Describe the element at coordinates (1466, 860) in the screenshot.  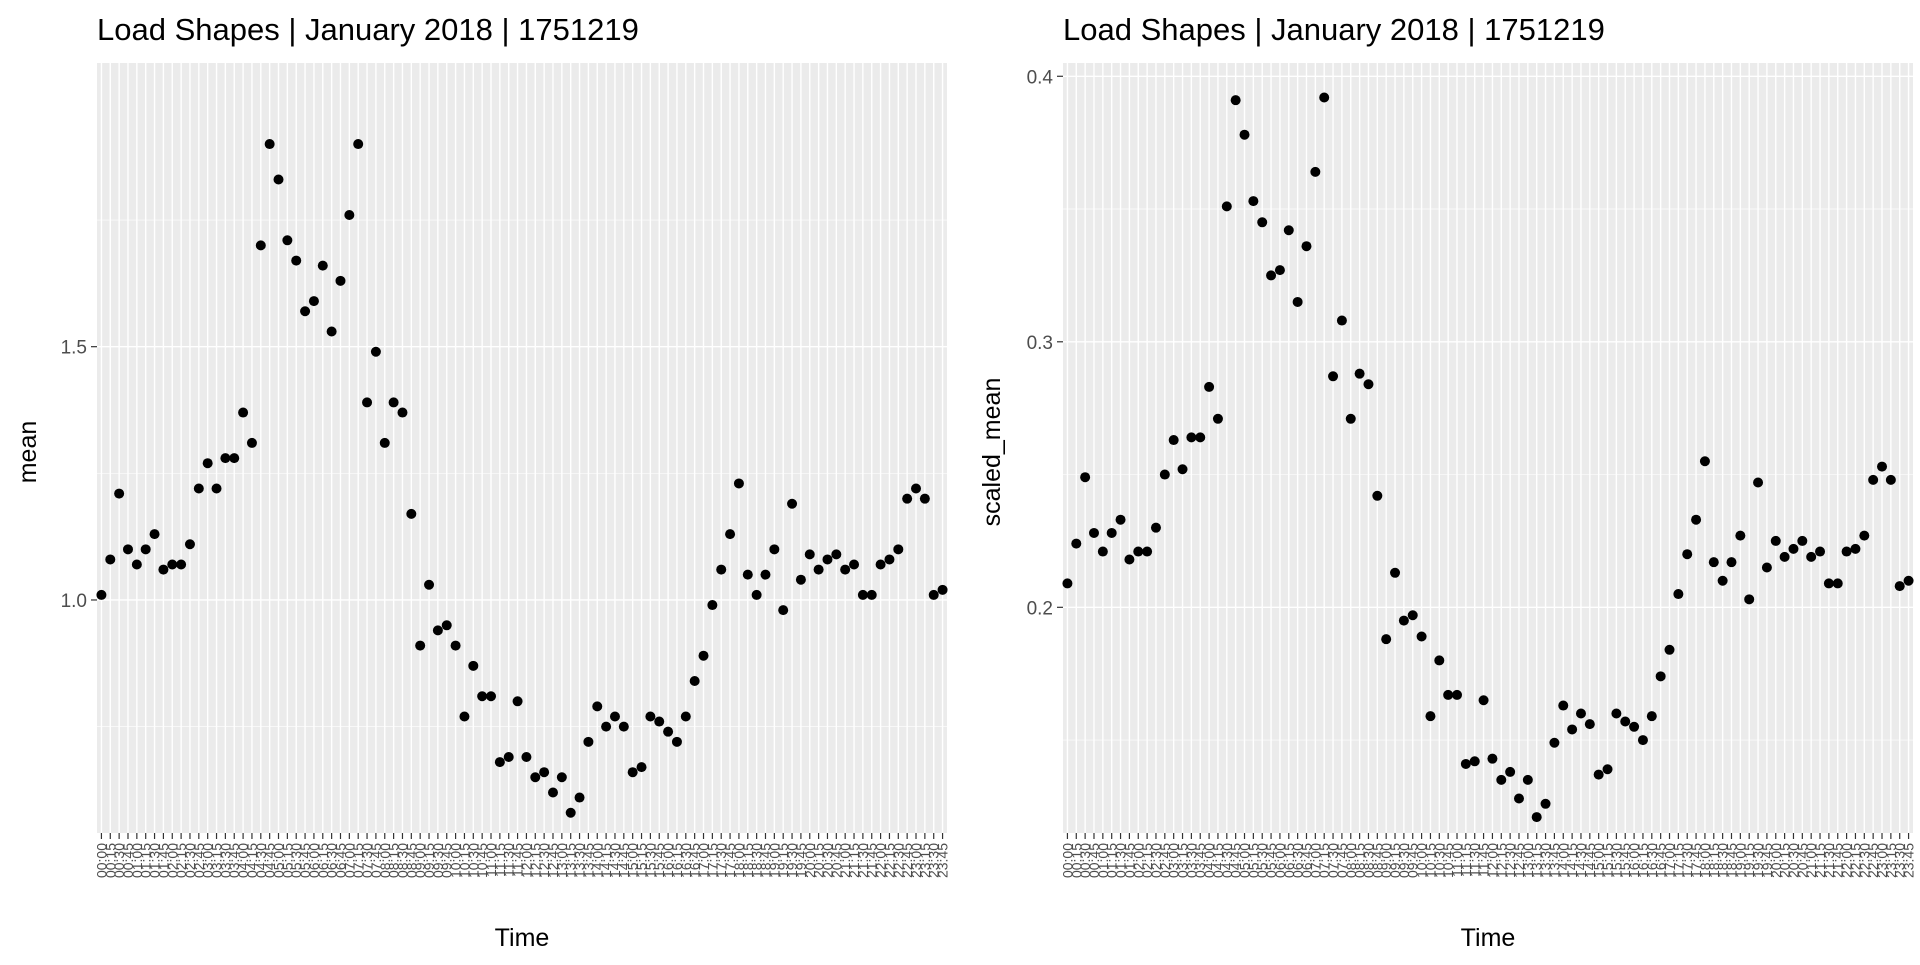
I see `right-x-tick-label: 11:15` at that location.